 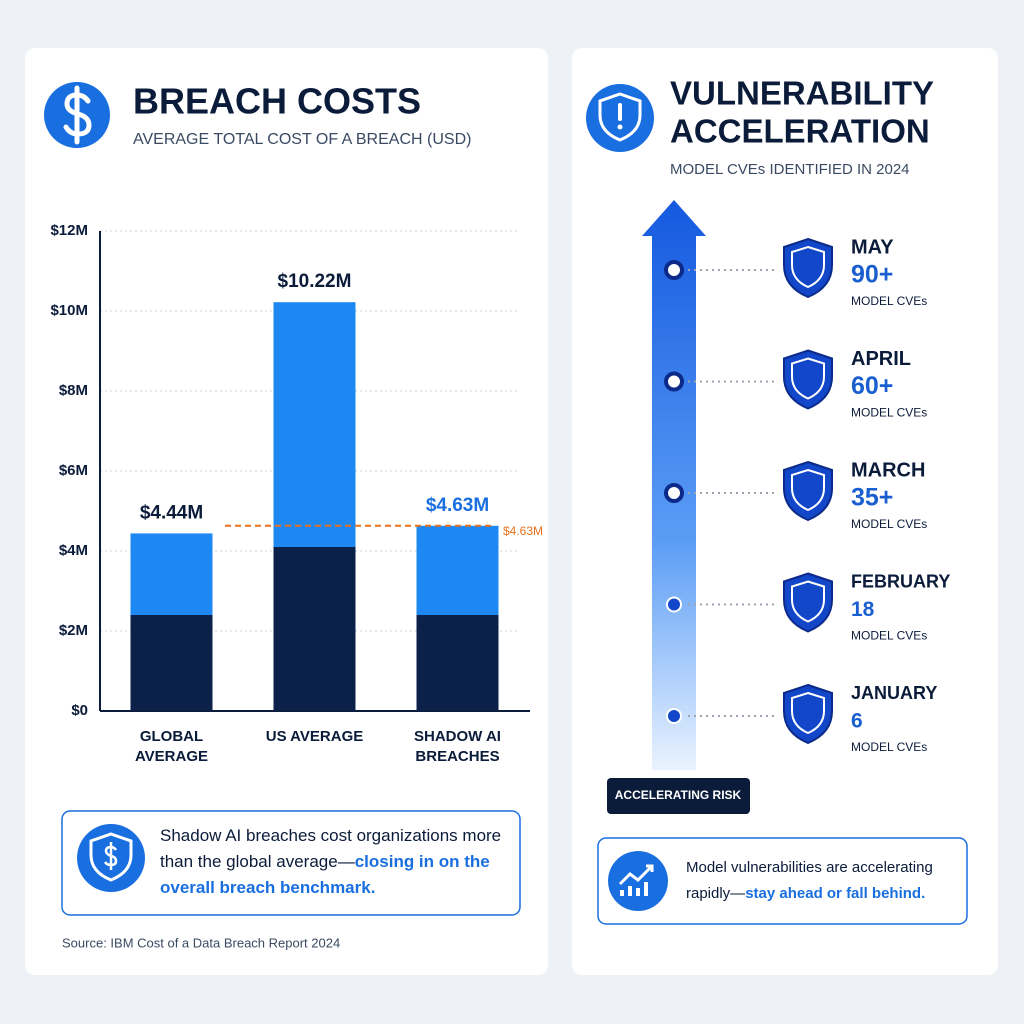 What do you see at coordinates (69, 230) in the screenshot?
I see `y-tick-label: $12M` at bounding box center [69, 230].